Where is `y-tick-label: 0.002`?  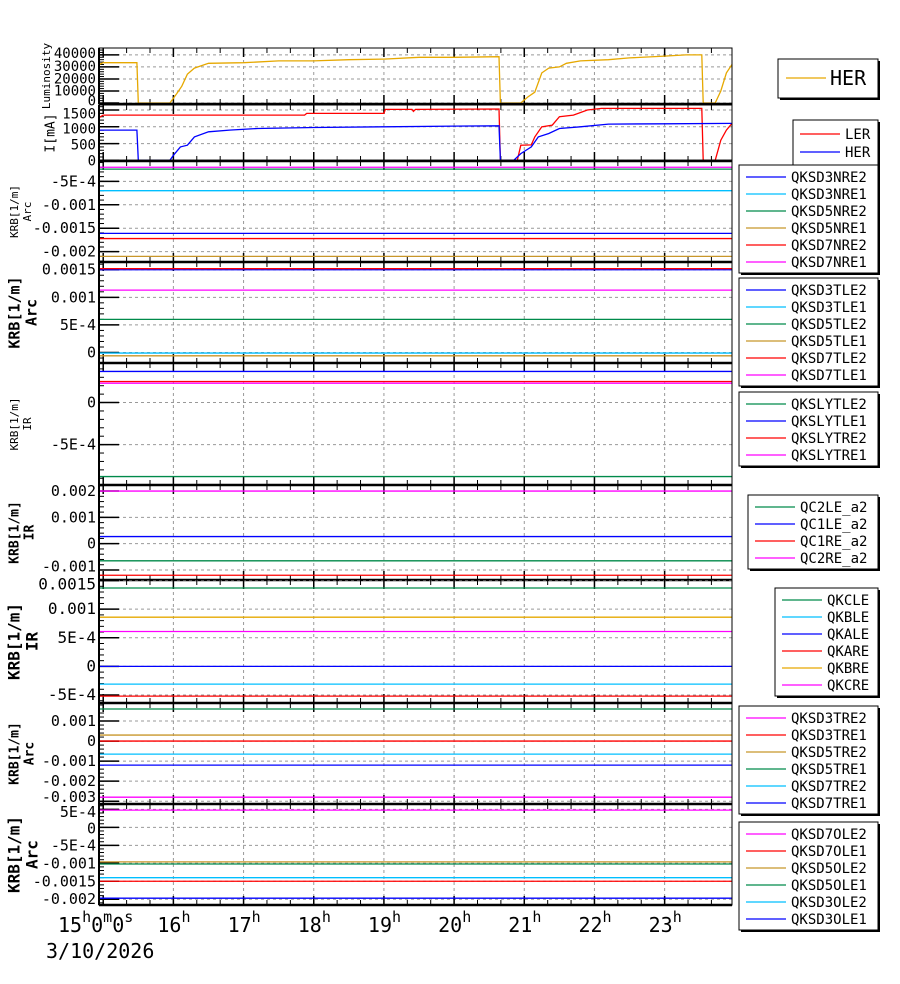
y-tick-label: 0.002 is located at coordinates (73, 491).